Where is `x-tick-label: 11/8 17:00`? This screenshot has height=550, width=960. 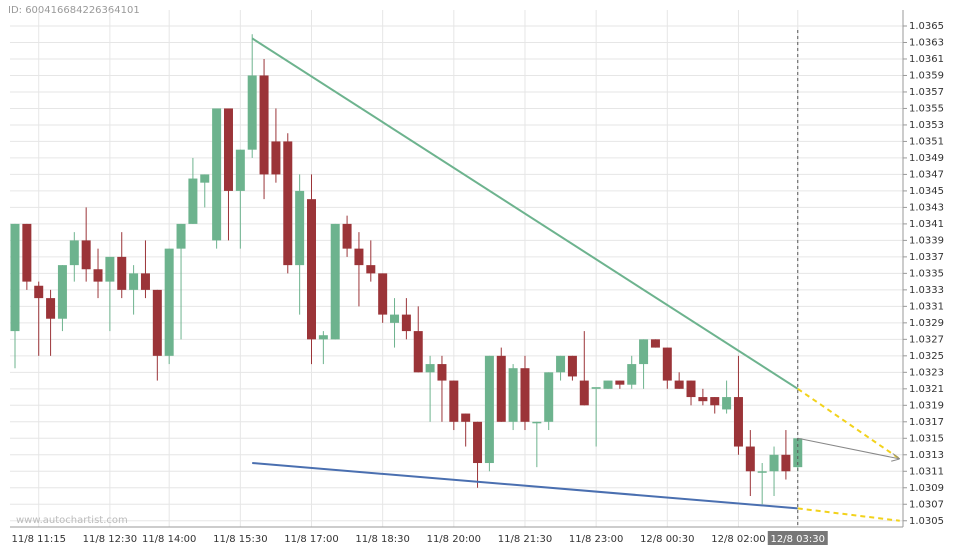
x-tick-label: 11/8 17:00 is located at coordinates (311, 539).